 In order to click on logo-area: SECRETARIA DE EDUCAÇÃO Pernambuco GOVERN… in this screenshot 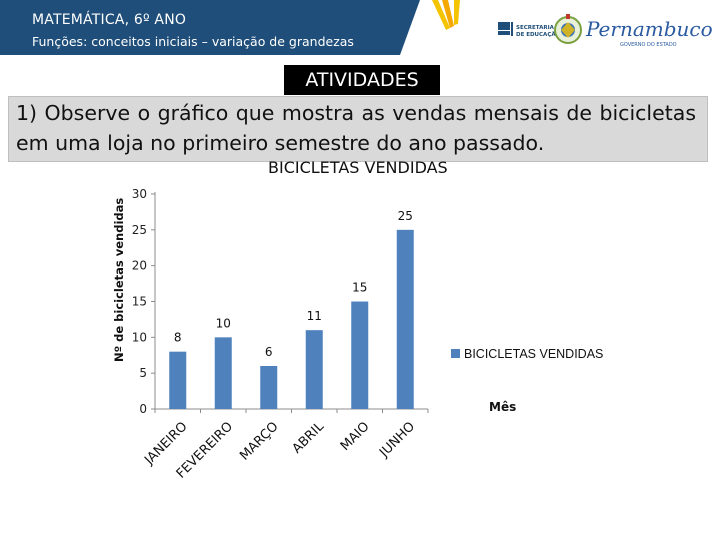, I will do `click(570, 27)`.